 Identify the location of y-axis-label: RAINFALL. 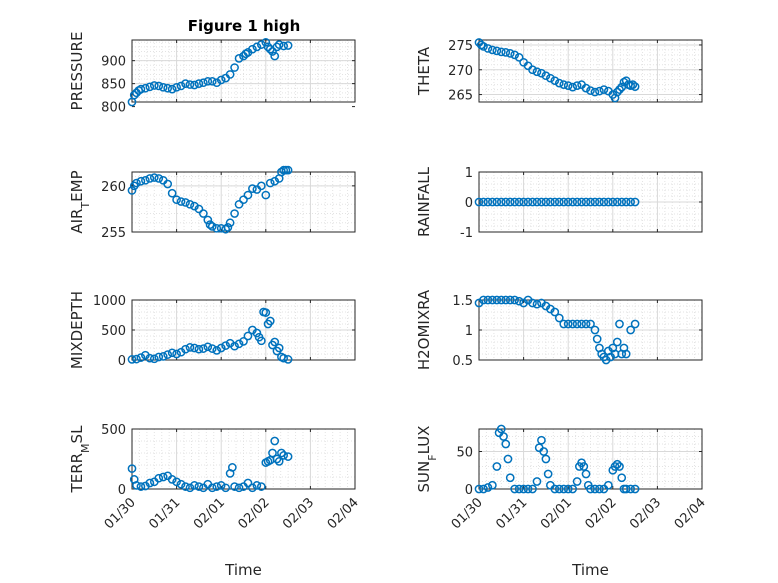
(424, 201).